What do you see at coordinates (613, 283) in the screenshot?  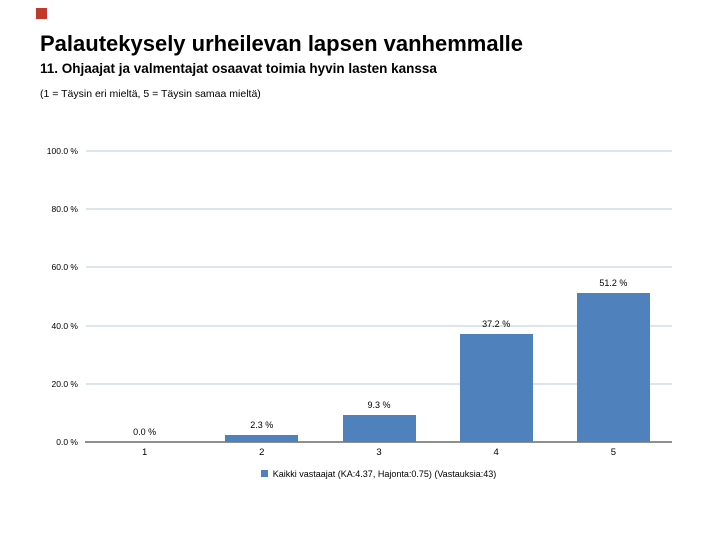 I see `bar-value-label: 51.2 %` at bounding box center [613, 283].